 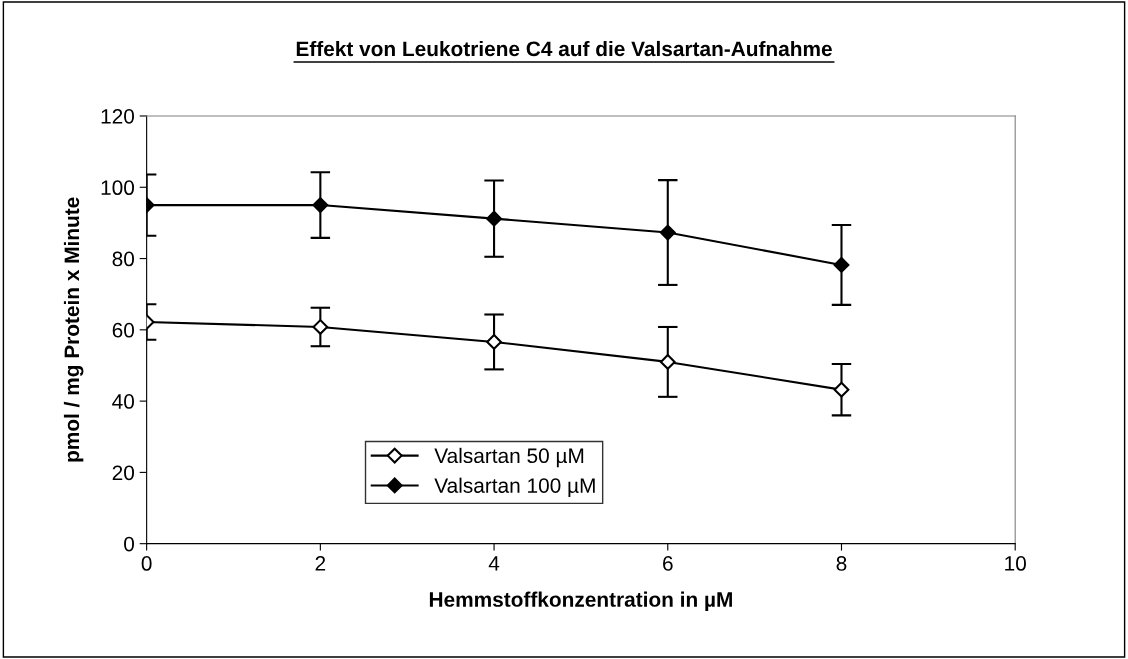 I want to click on x-tick-label: 6, so click(x=668, y=563).